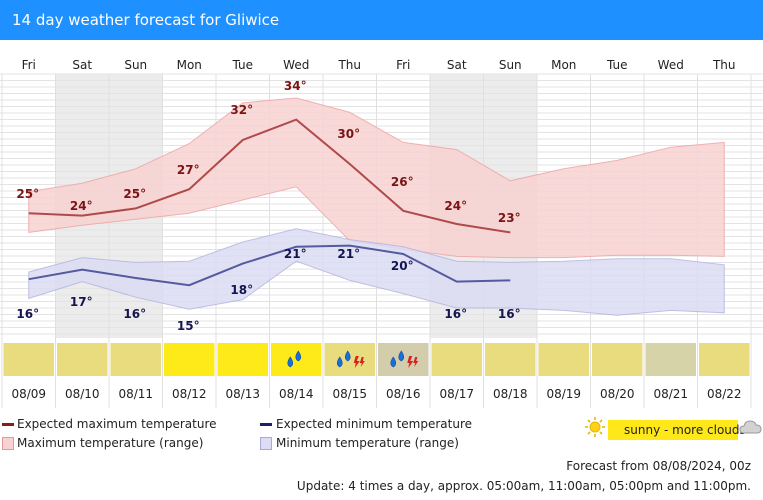 The image size is (763, 500). Describe the element at coordinates (724, 394) in the screenshot. I see `date-label: 08/22` at that location.